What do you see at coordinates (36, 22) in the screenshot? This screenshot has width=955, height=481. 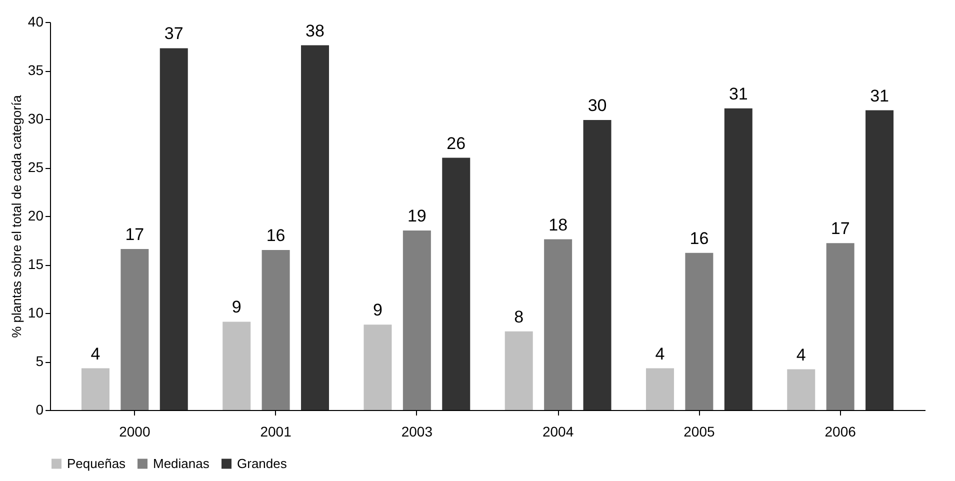 I see `y-tick-label: 40` at bounding box center [36, 22].